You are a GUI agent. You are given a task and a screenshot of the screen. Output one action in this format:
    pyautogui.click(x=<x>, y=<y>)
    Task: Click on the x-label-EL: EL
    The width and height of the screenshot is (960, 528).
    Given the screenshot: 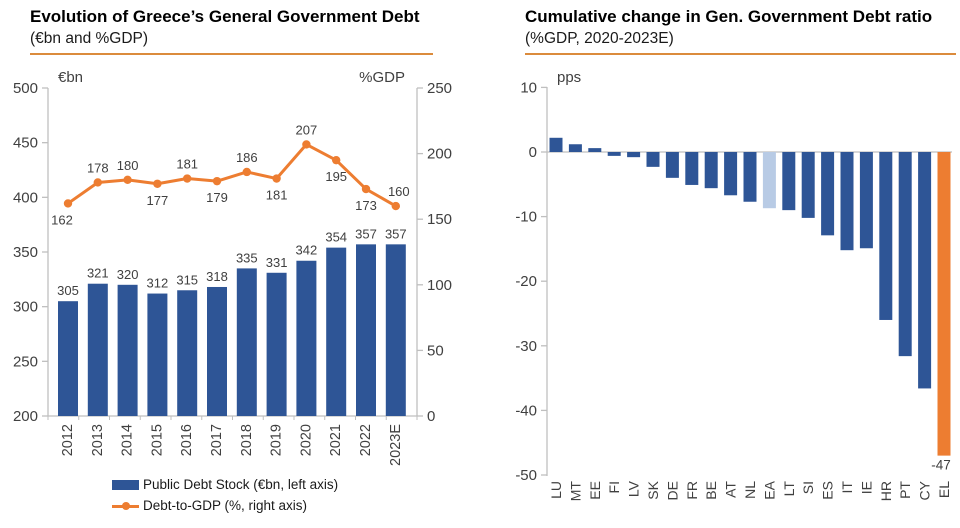 What is the action you would take?
    pyautogui.click(x=944, y=489)
    